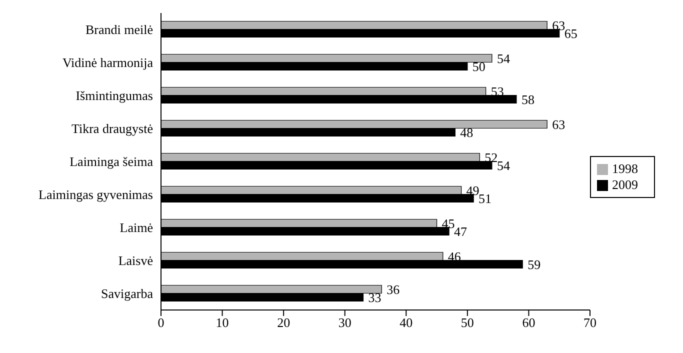 The height and width of the screenshot is (353, 683). I want to click on data-label: 65, so click(571, 33).